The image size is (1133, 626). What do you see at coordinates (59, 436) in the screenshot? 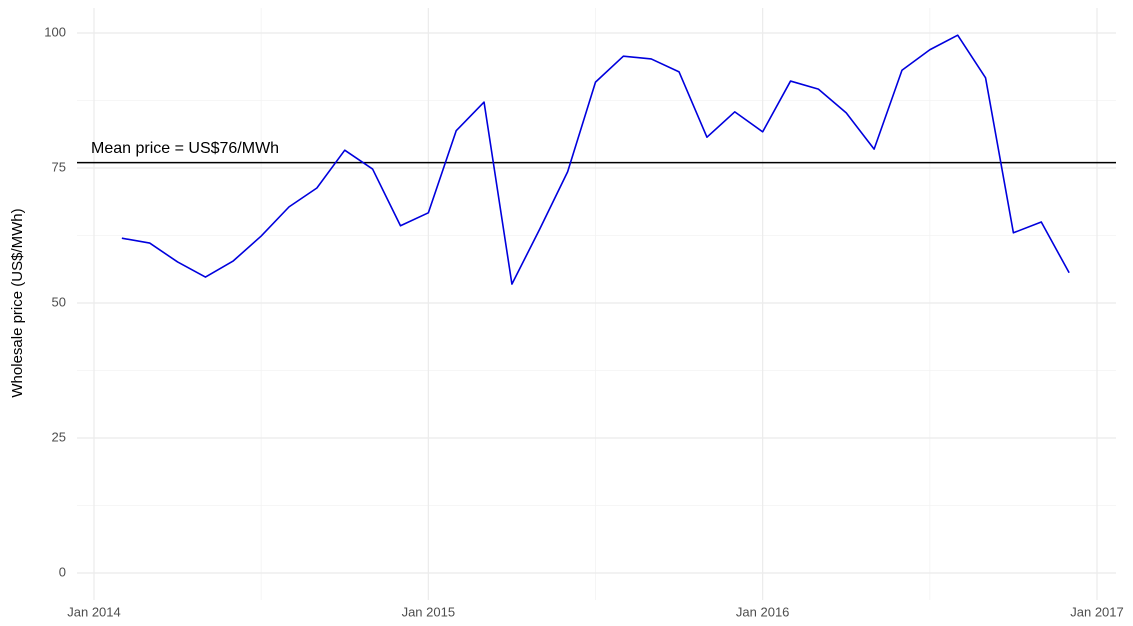
I see `y-tick-label: 25` at bounding box center [59, 436].